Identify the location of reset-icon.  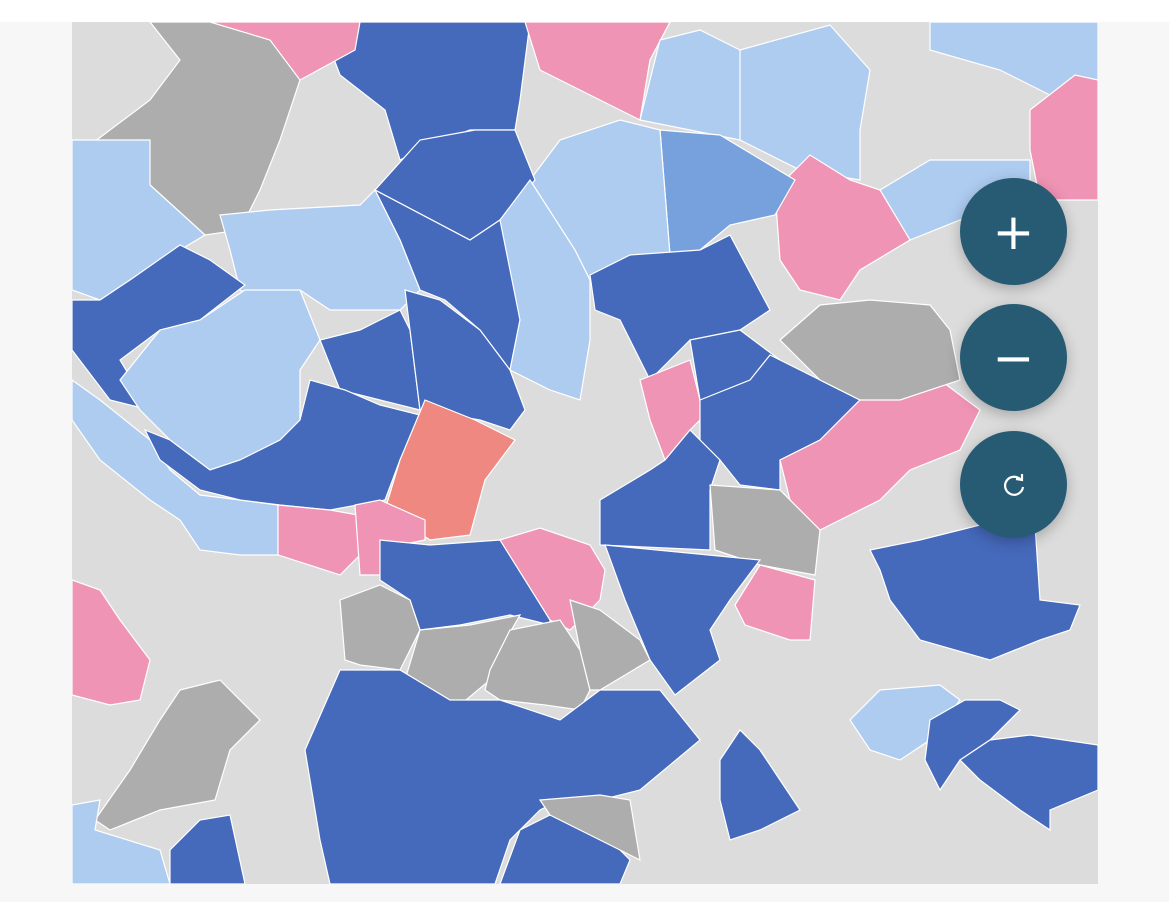
(1013, 484).